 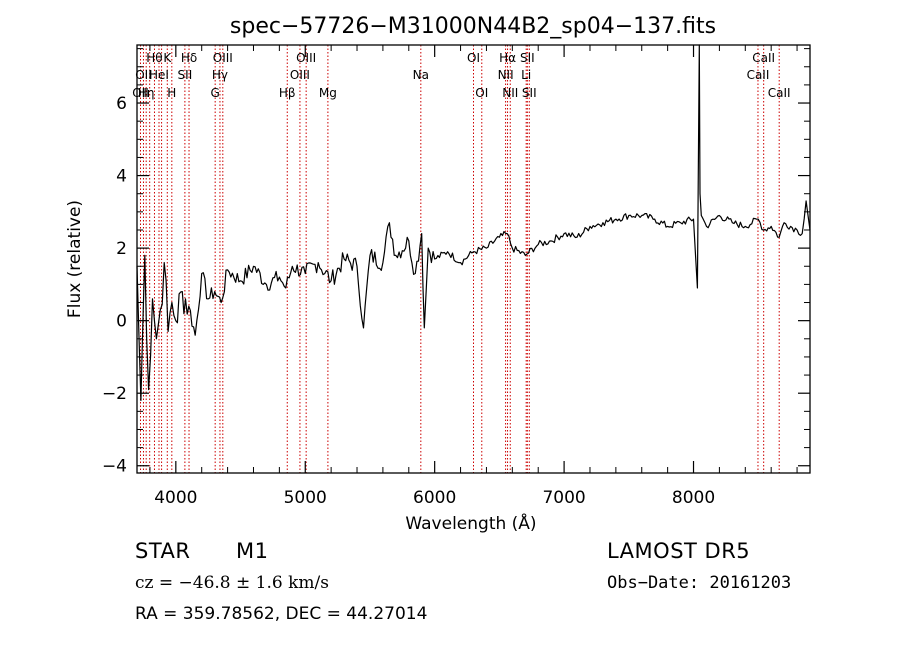 I want to click on x-tick-label: 4000, so click(x=175, y=498).